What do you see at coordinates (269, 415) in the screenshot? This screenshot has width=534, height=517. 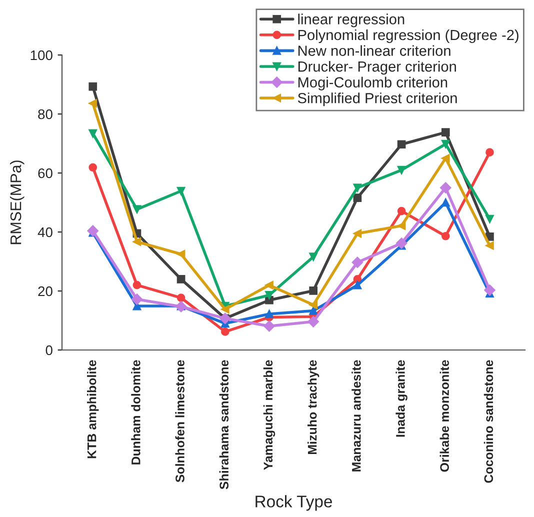 I see `x-tick-label: Yamaguchi marble` at bounding box center [269, 415].